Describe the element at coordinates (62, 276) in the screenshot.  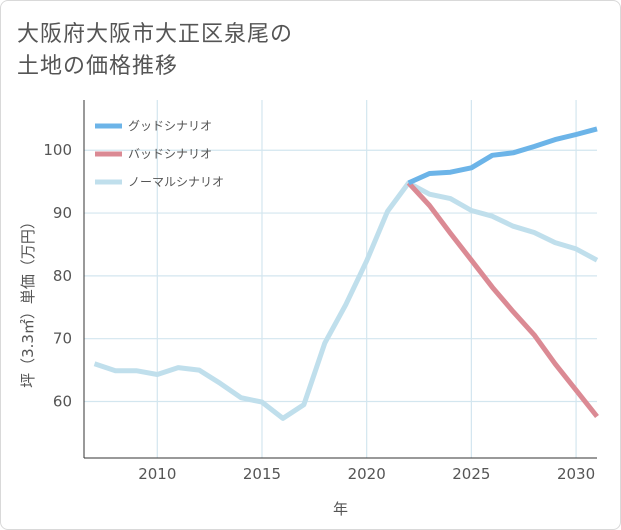
I see `y-tick-label-80: 80` at that location.